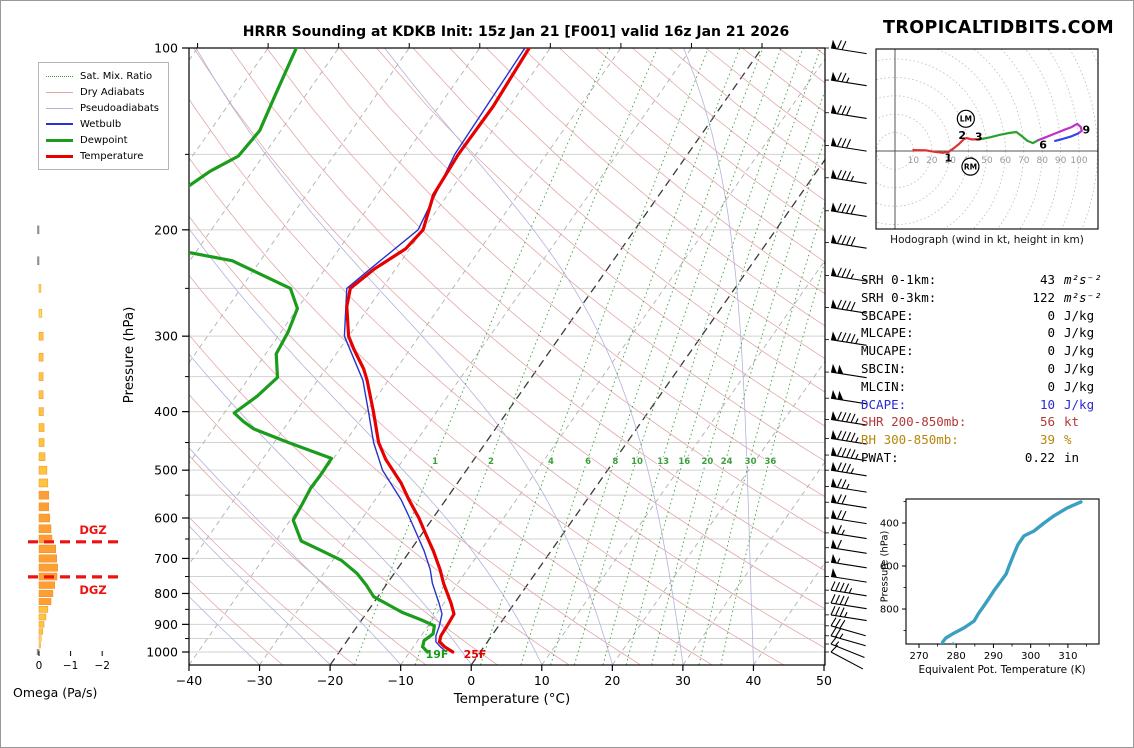  I want to click on hodograph-trace, so click(947, 145).